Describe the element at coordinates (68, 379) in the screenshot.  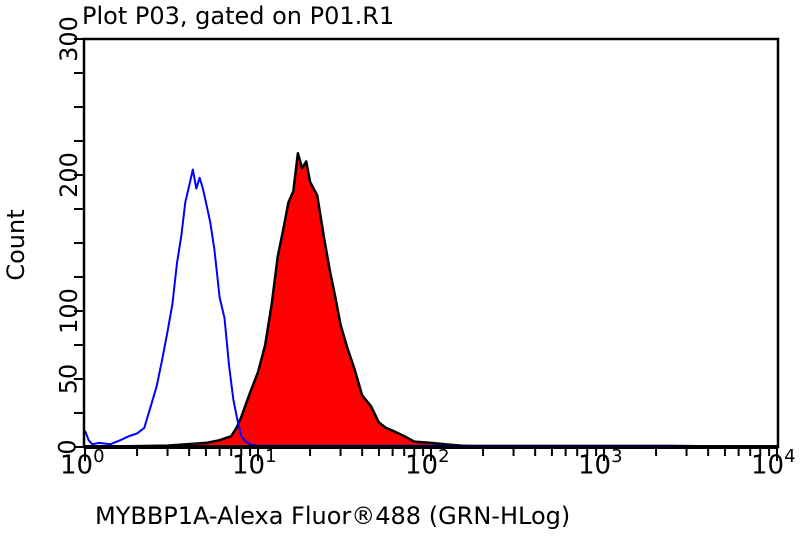
I see `y-tick-label-50: 50` at that location.